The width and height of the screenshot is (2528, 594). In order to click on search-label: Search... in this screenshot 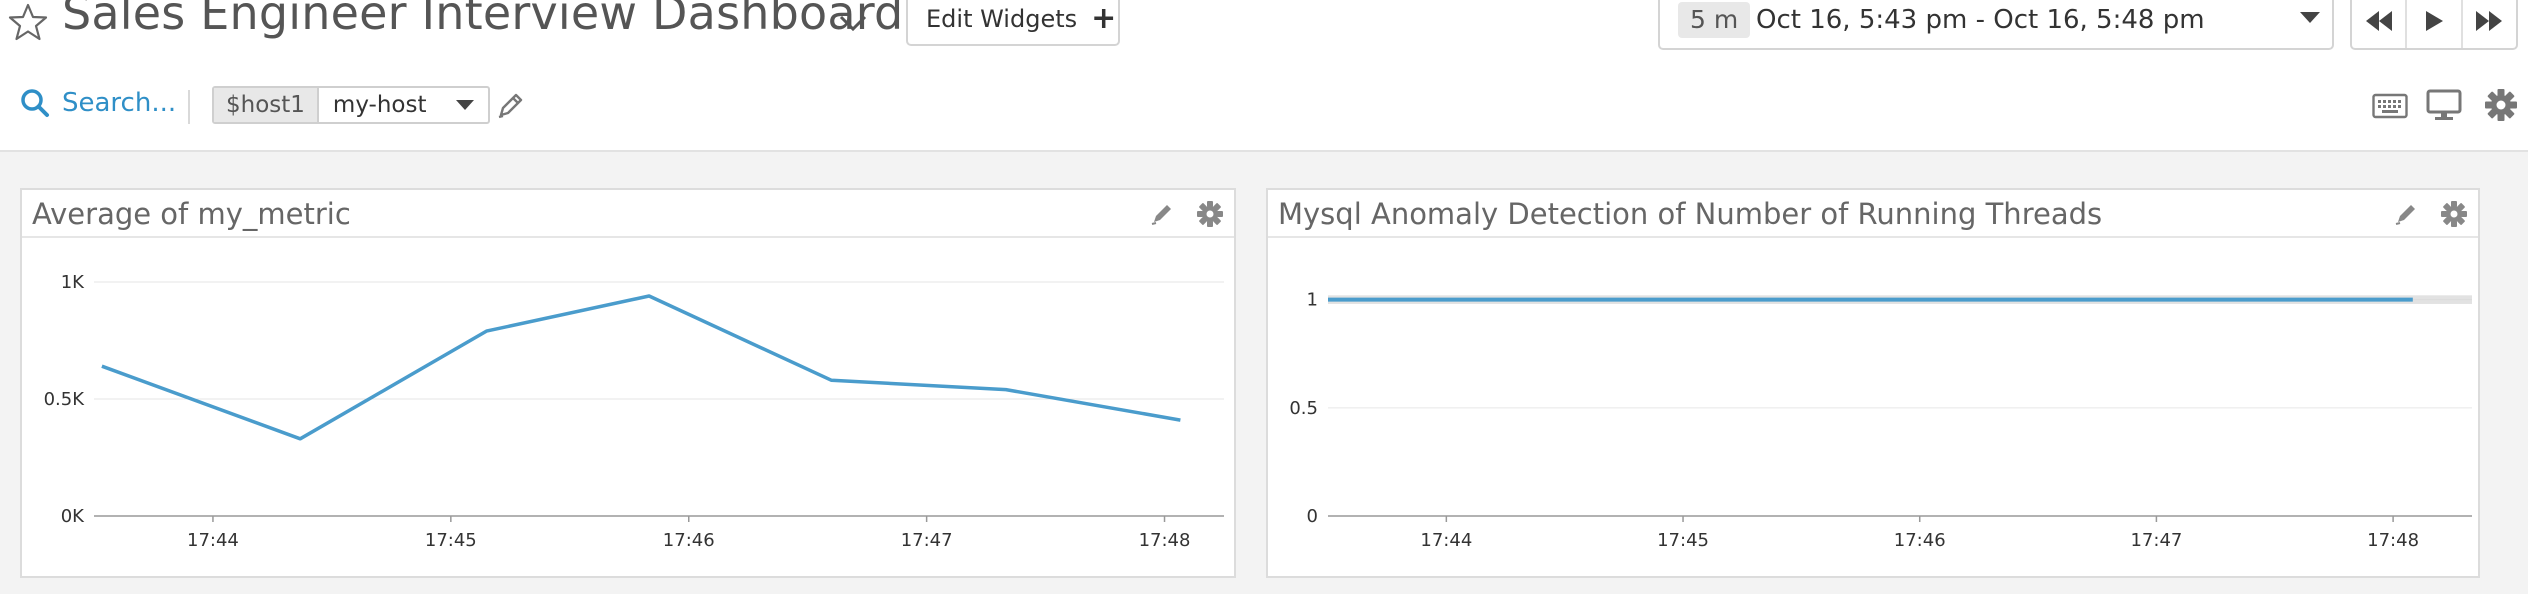, I will do `click(119, 103)`.